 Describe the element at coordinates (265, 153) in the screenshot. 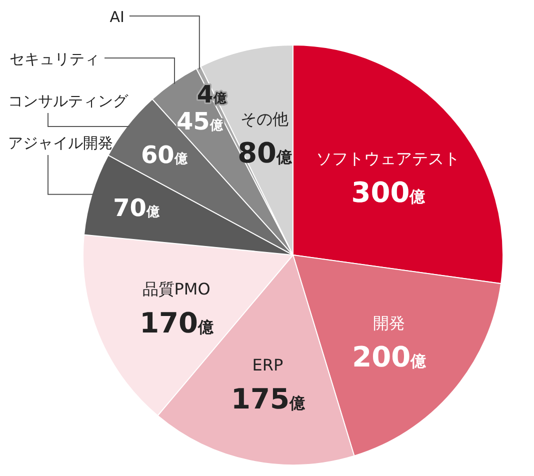

I see `data-label: 80億` at that location.